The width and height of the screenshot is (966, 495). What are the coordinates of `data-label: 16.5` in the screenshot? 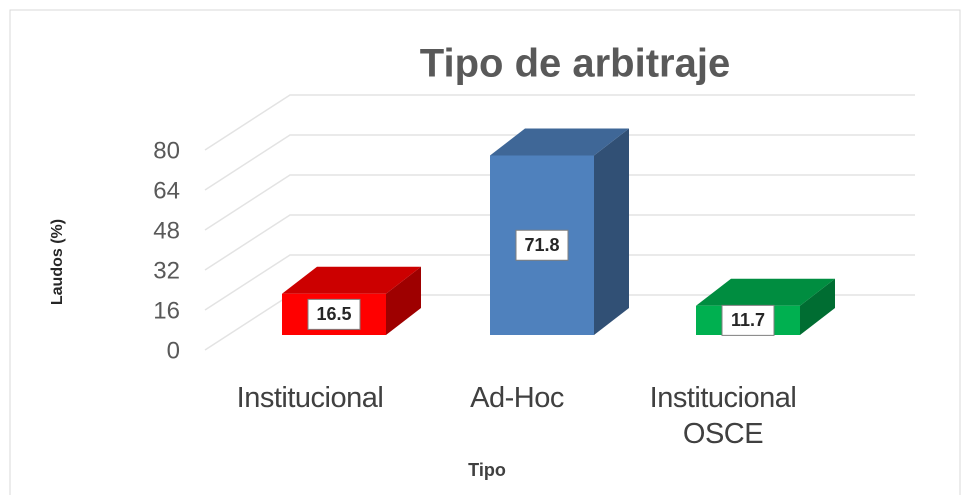 It's located at (333, 314).